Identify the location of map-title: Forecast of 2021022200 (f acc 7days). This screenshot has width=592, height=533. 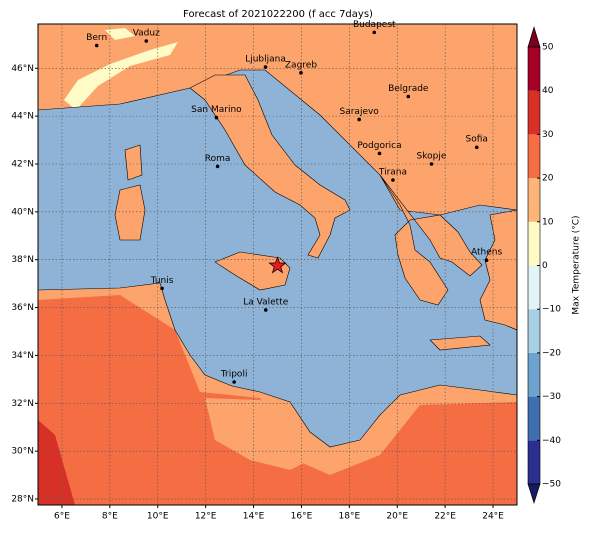
(278, 14).